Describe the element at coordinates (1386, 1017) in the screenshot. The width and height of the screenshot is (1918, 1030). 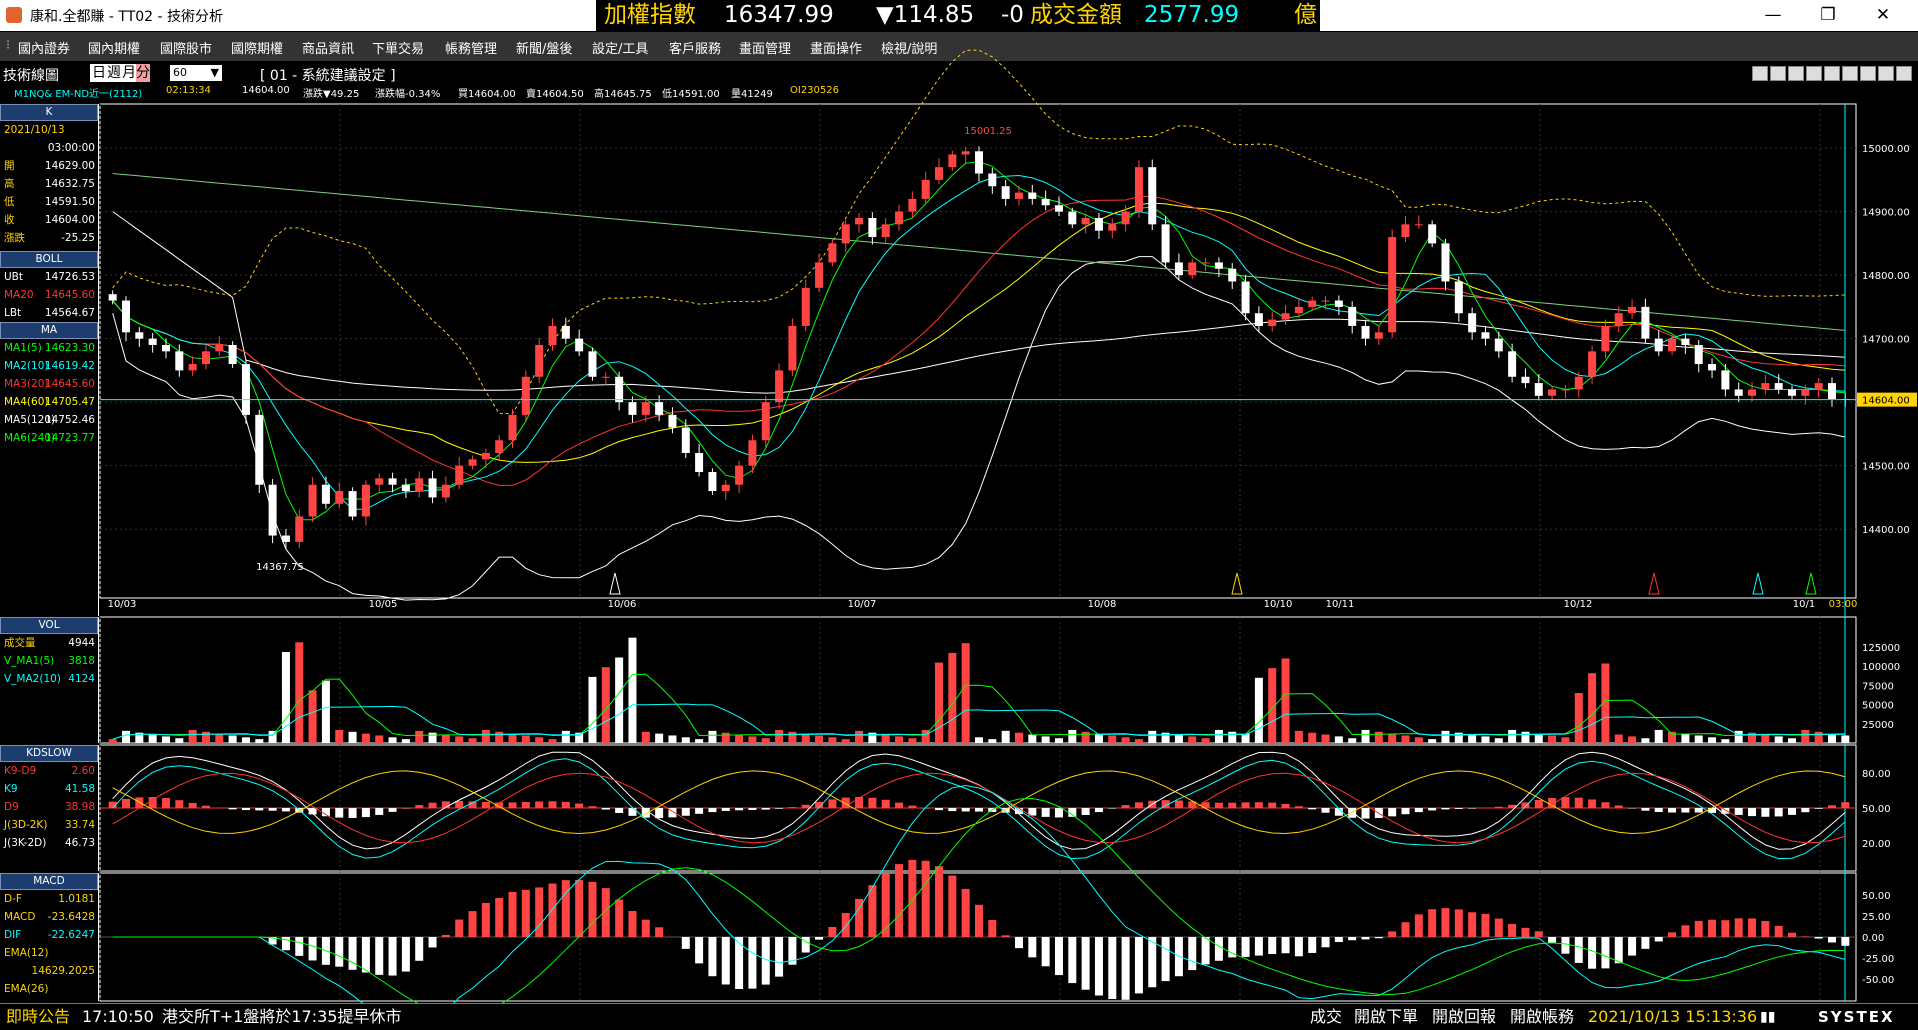
I see `open-order-button: 開啟下單` at that location.